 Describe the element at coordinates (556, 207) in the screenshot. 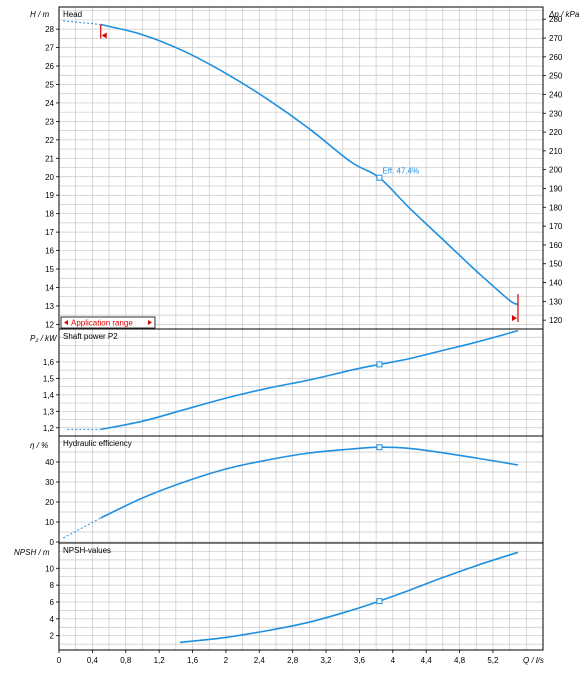

I see `y2-tick-label: 180` at that location.